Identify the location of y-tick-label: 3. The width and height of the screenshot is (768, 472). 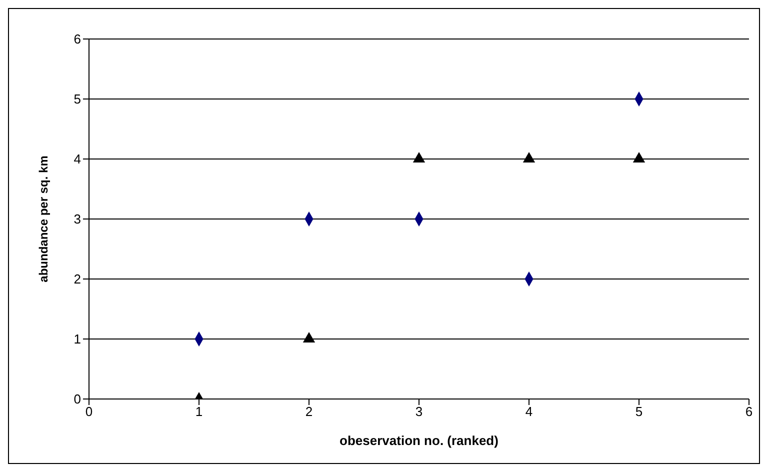
(77, 219).